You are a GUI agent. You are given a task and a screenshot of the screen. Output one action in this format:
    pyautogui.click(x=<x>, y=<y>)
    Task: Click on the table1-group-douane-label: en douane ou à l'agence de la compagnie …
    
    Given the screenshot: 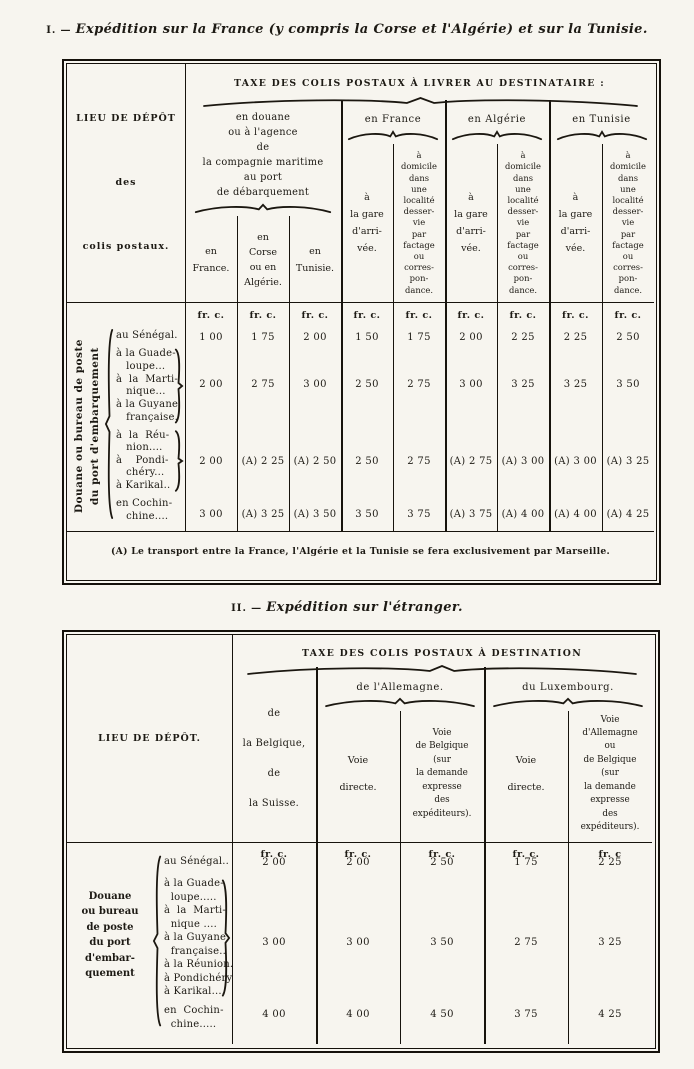 What is the action you would take?
    pyautogui.click(x=263, y=155)
    